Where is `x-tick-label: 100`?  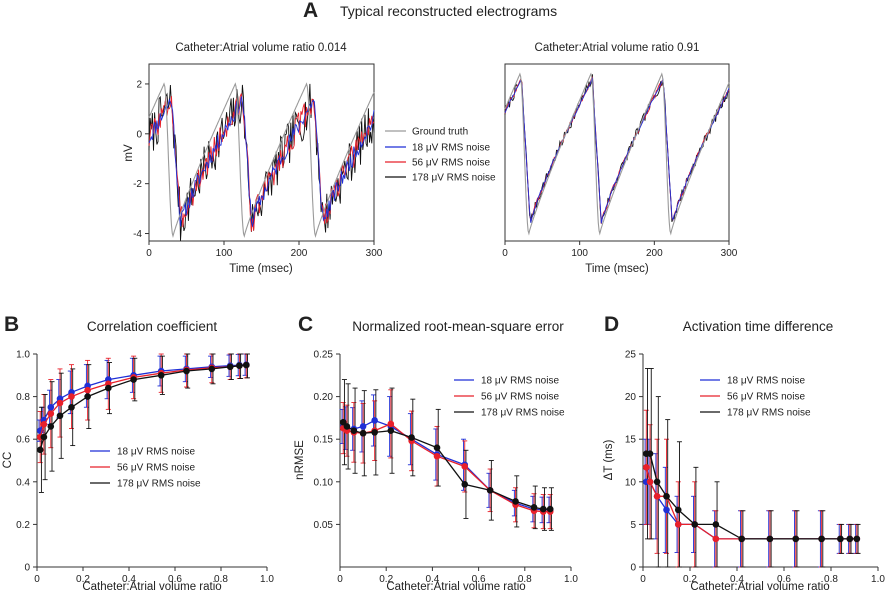 x-tick-label: 100 is located at coordinates (579, 253).